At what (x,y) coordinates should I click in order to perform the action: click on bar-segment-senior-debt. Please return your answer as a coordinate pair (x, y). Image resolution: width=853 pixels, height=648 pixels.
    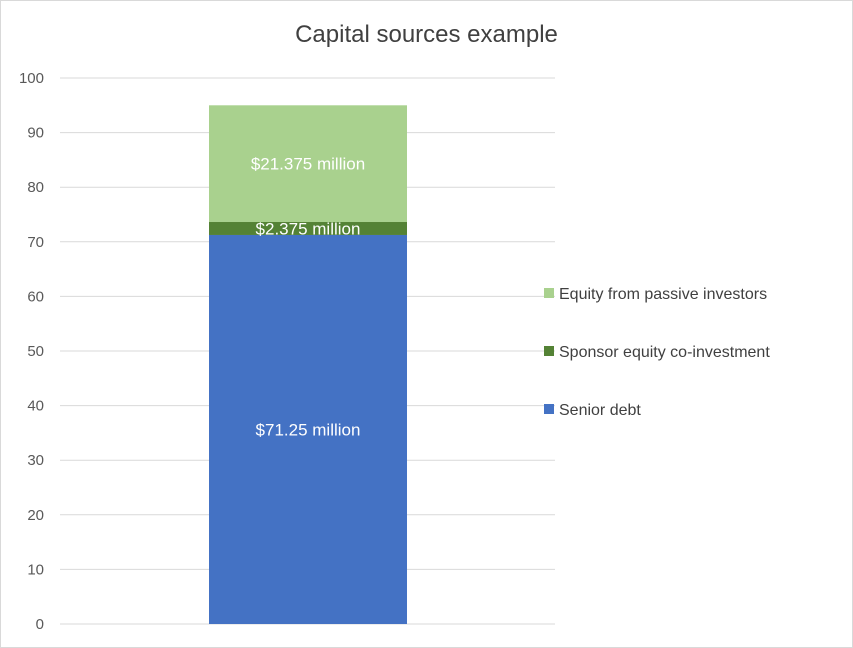
    Looking at the image, I should click on (308, 429).